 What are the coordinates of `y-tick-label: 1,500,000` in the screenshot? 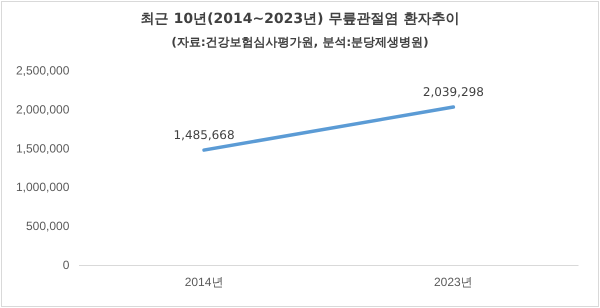 It's located at (43, 148).